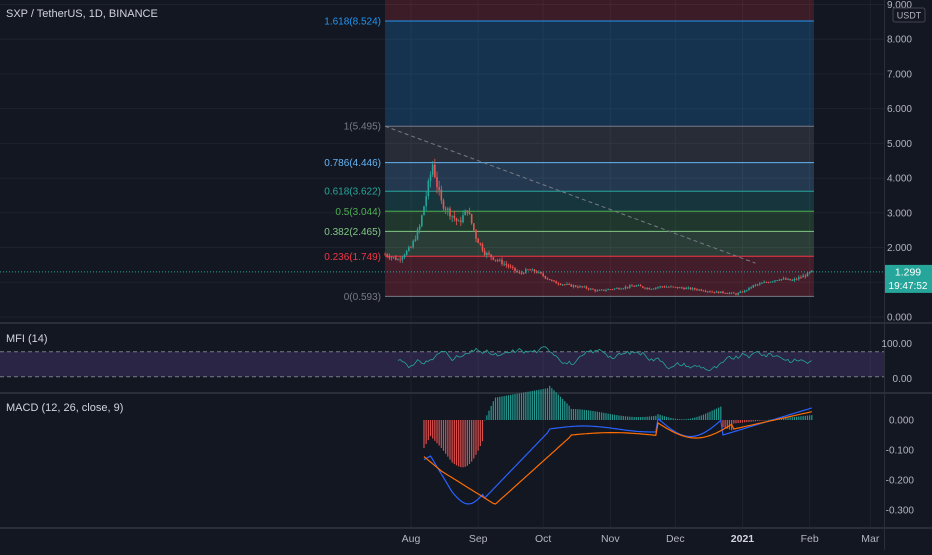 The image size is (932, 555). I want to click on symbol-header: SXP / TetherUS, 1D, BINANCE, so click(82, 14).